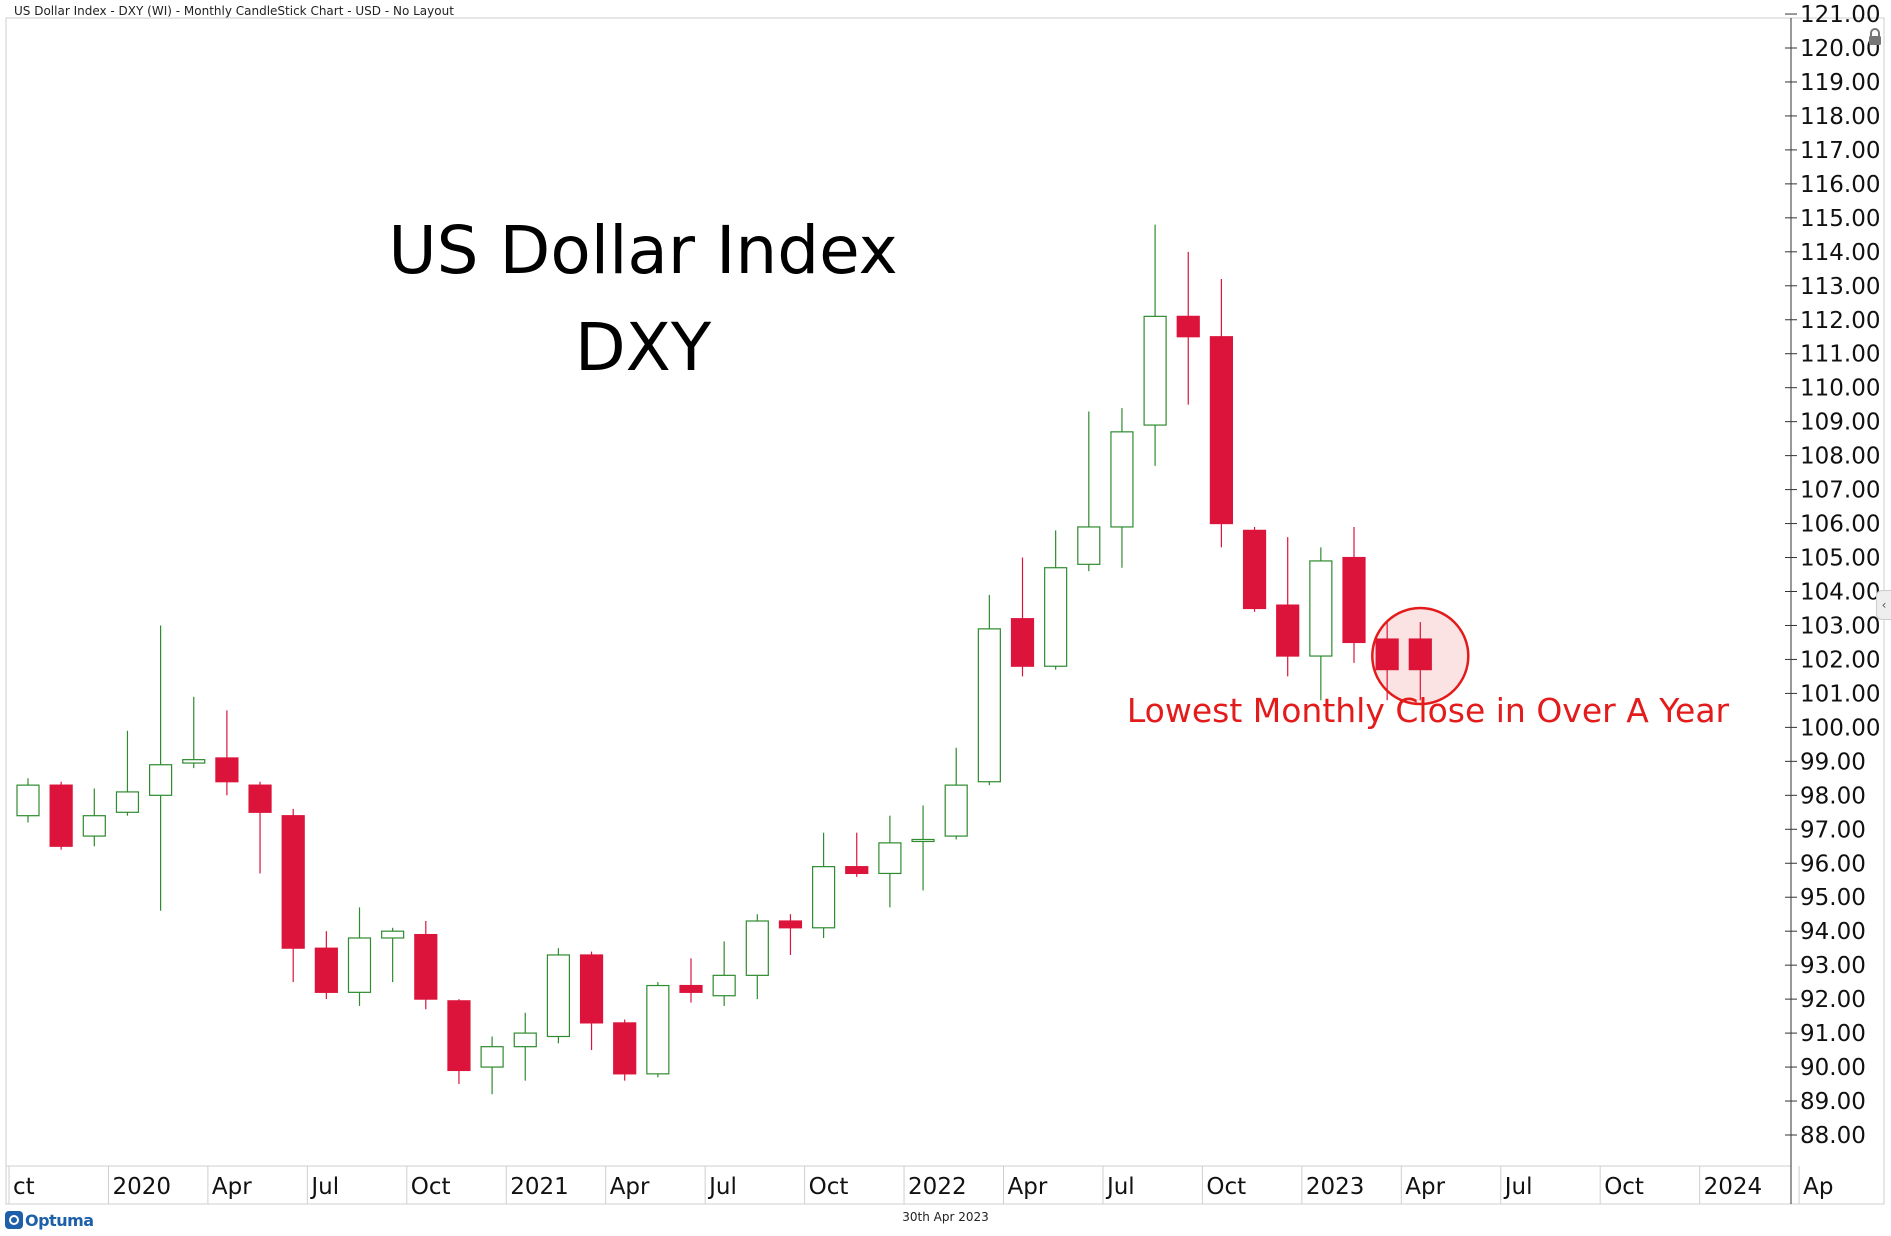 This screenshot has height=1236, width=1891. I want to click on y-tick-label: 96.00, so click(1833, 864).